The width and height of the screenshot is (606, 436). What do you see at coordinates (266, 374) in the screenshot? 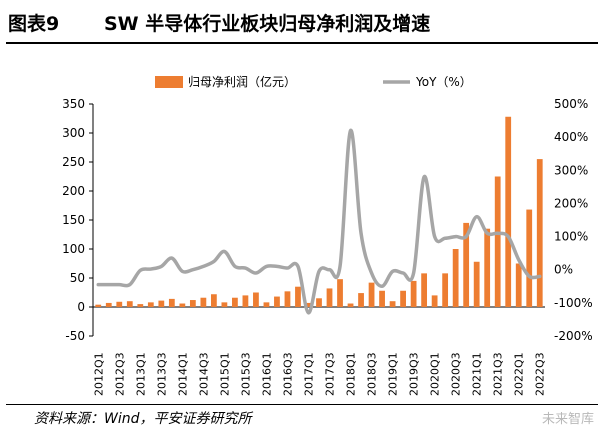
I see `x-tick-label: 2016Q1` at bounding box center [266, 374].